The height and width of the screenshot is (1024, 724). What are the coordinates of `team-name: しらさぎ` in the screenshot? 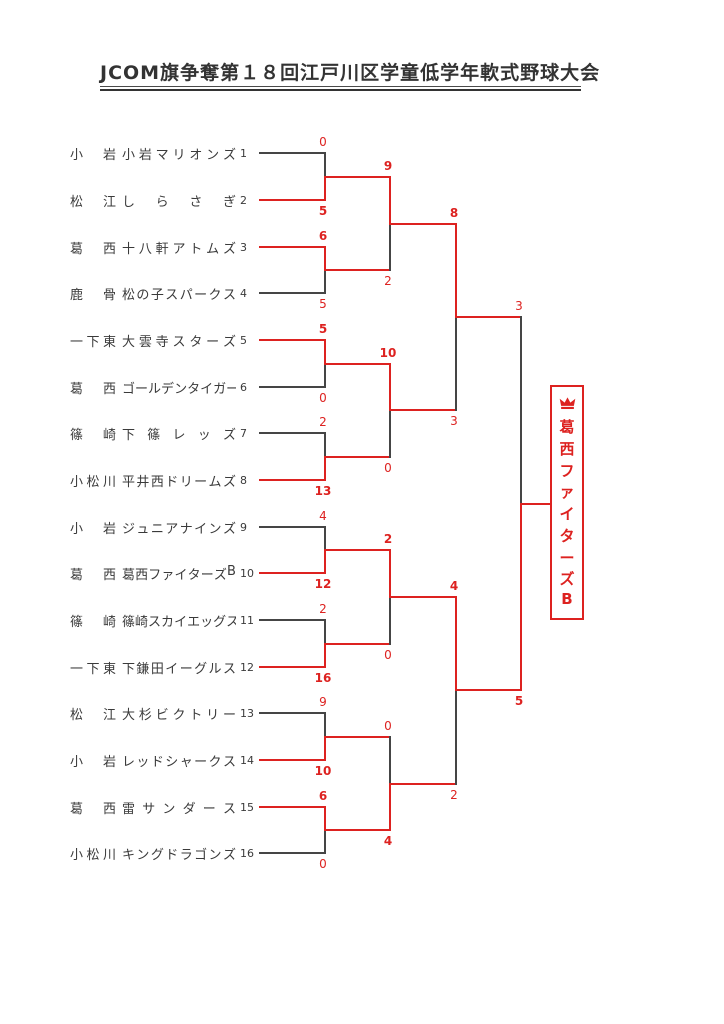 It's located at (179, 202).